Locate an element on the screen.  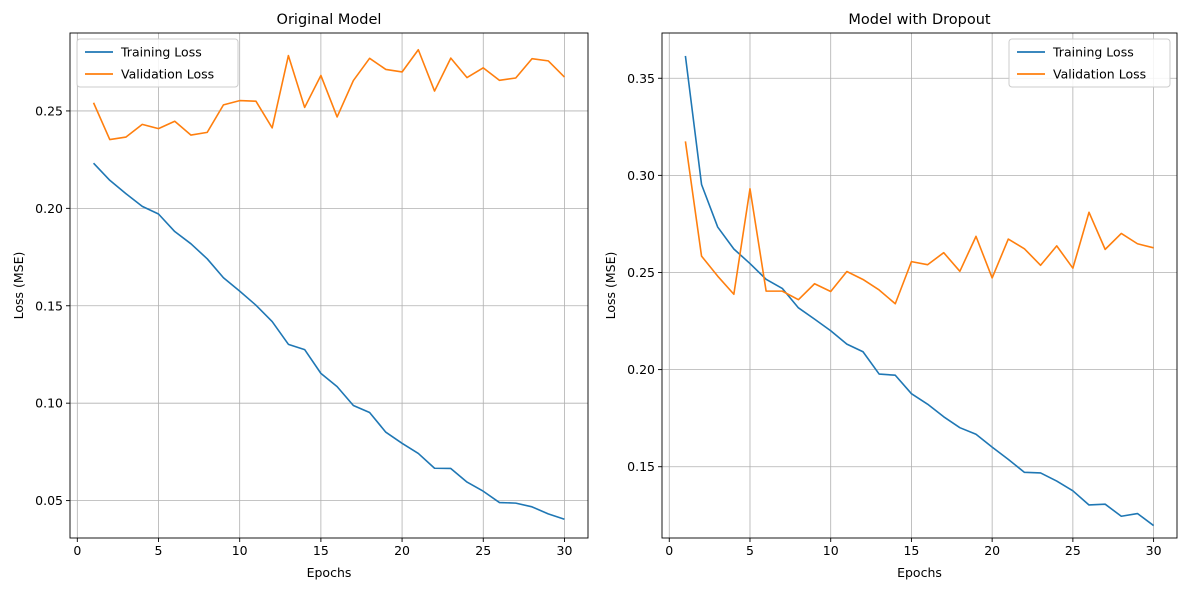
y-tick-label: 0.35 is located at coordinates (641, 78).